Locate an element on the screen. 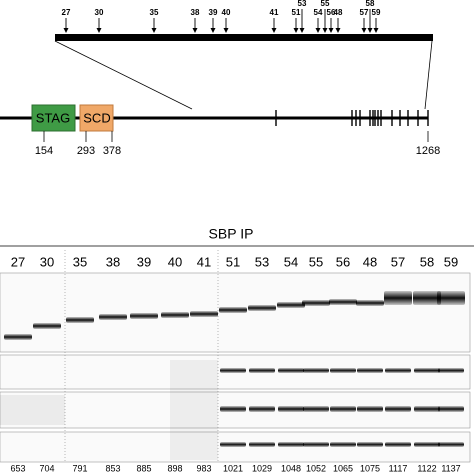 Image resolution: width=474 pixels, height=474 pixels. blot-title: SBP IP is located at coordinates (231, 234).